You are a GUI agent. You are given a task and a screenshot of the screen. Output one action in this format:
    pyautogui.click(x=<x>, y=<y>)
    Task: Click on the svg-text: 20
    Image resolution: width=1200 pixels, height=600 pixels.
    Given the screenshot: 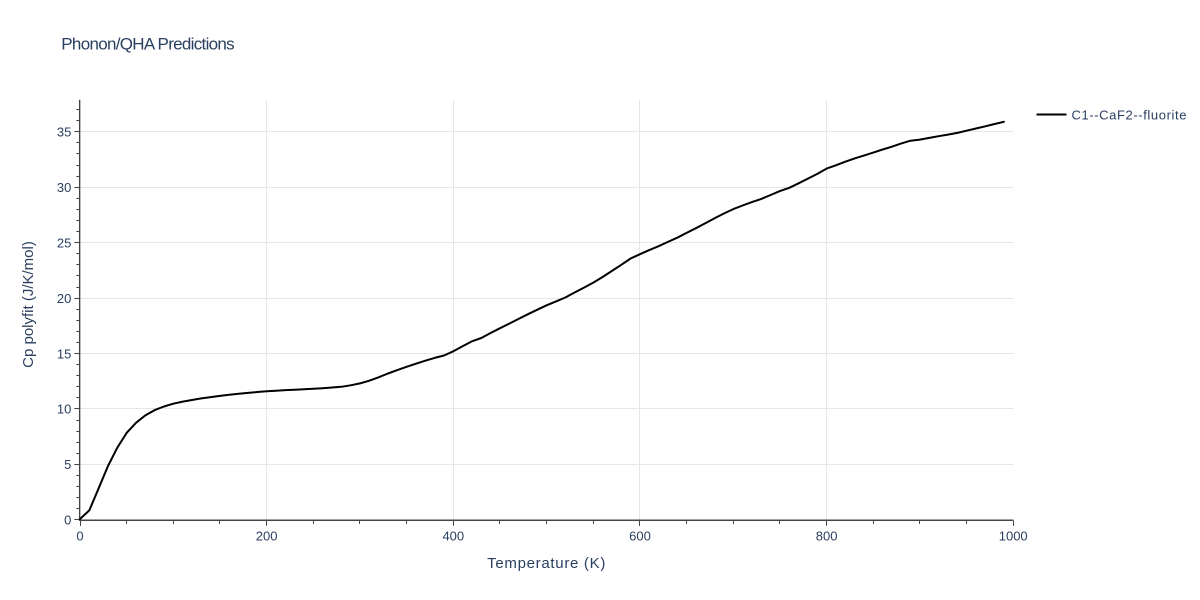 What is the action you would take?
    pyautogui.click(x=64, y=298)
    